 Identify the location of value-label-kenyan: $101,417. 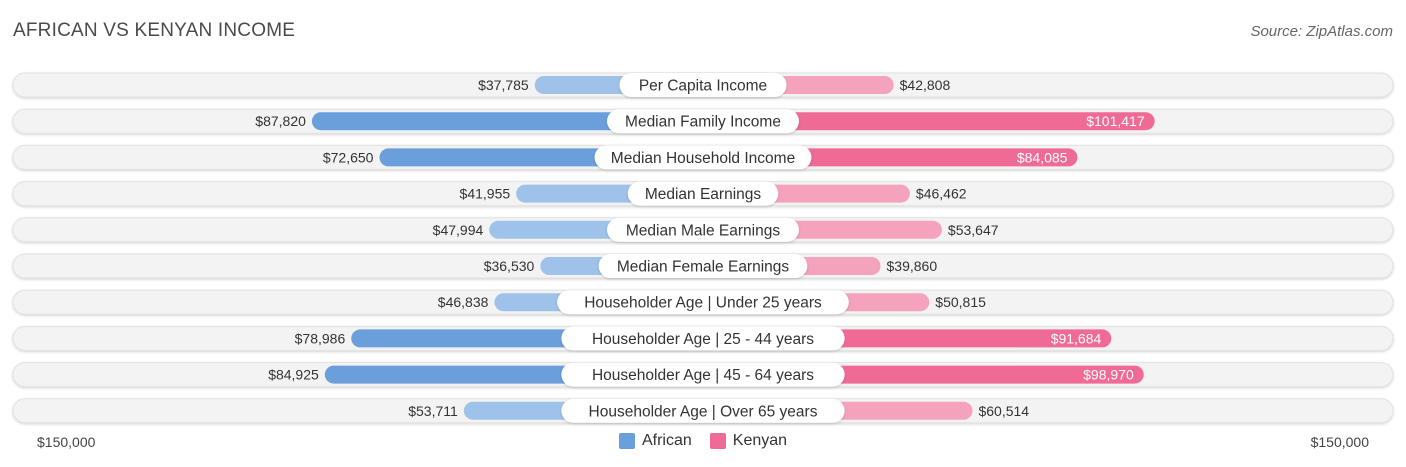
(1115, 121).